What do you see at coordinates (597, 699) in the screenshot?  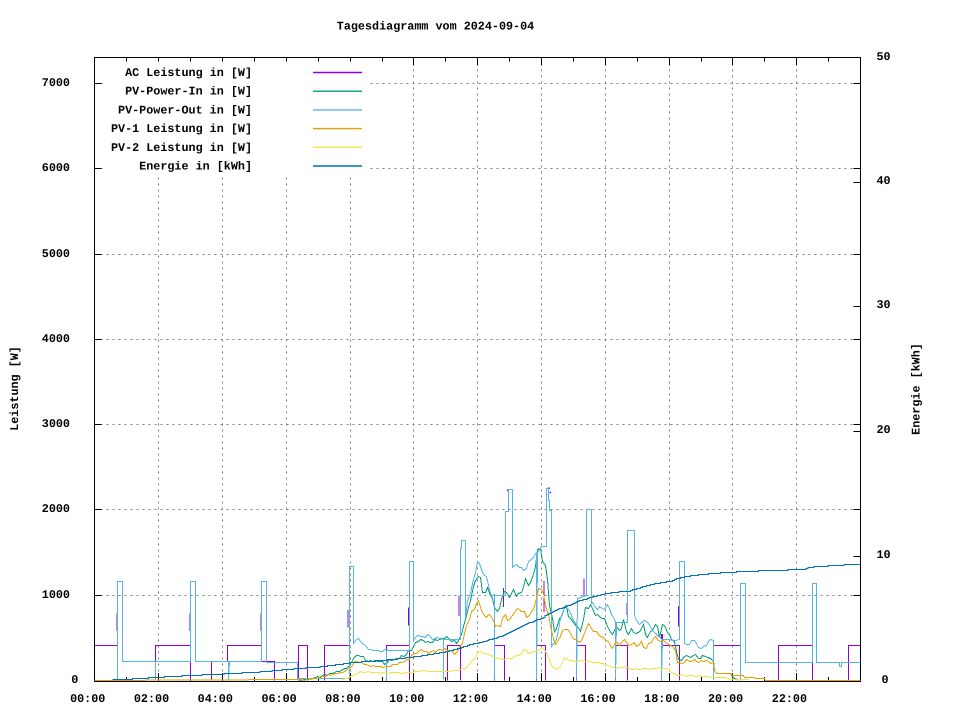 I see `svg-text: 16:00` at bounding box center [597, 699].